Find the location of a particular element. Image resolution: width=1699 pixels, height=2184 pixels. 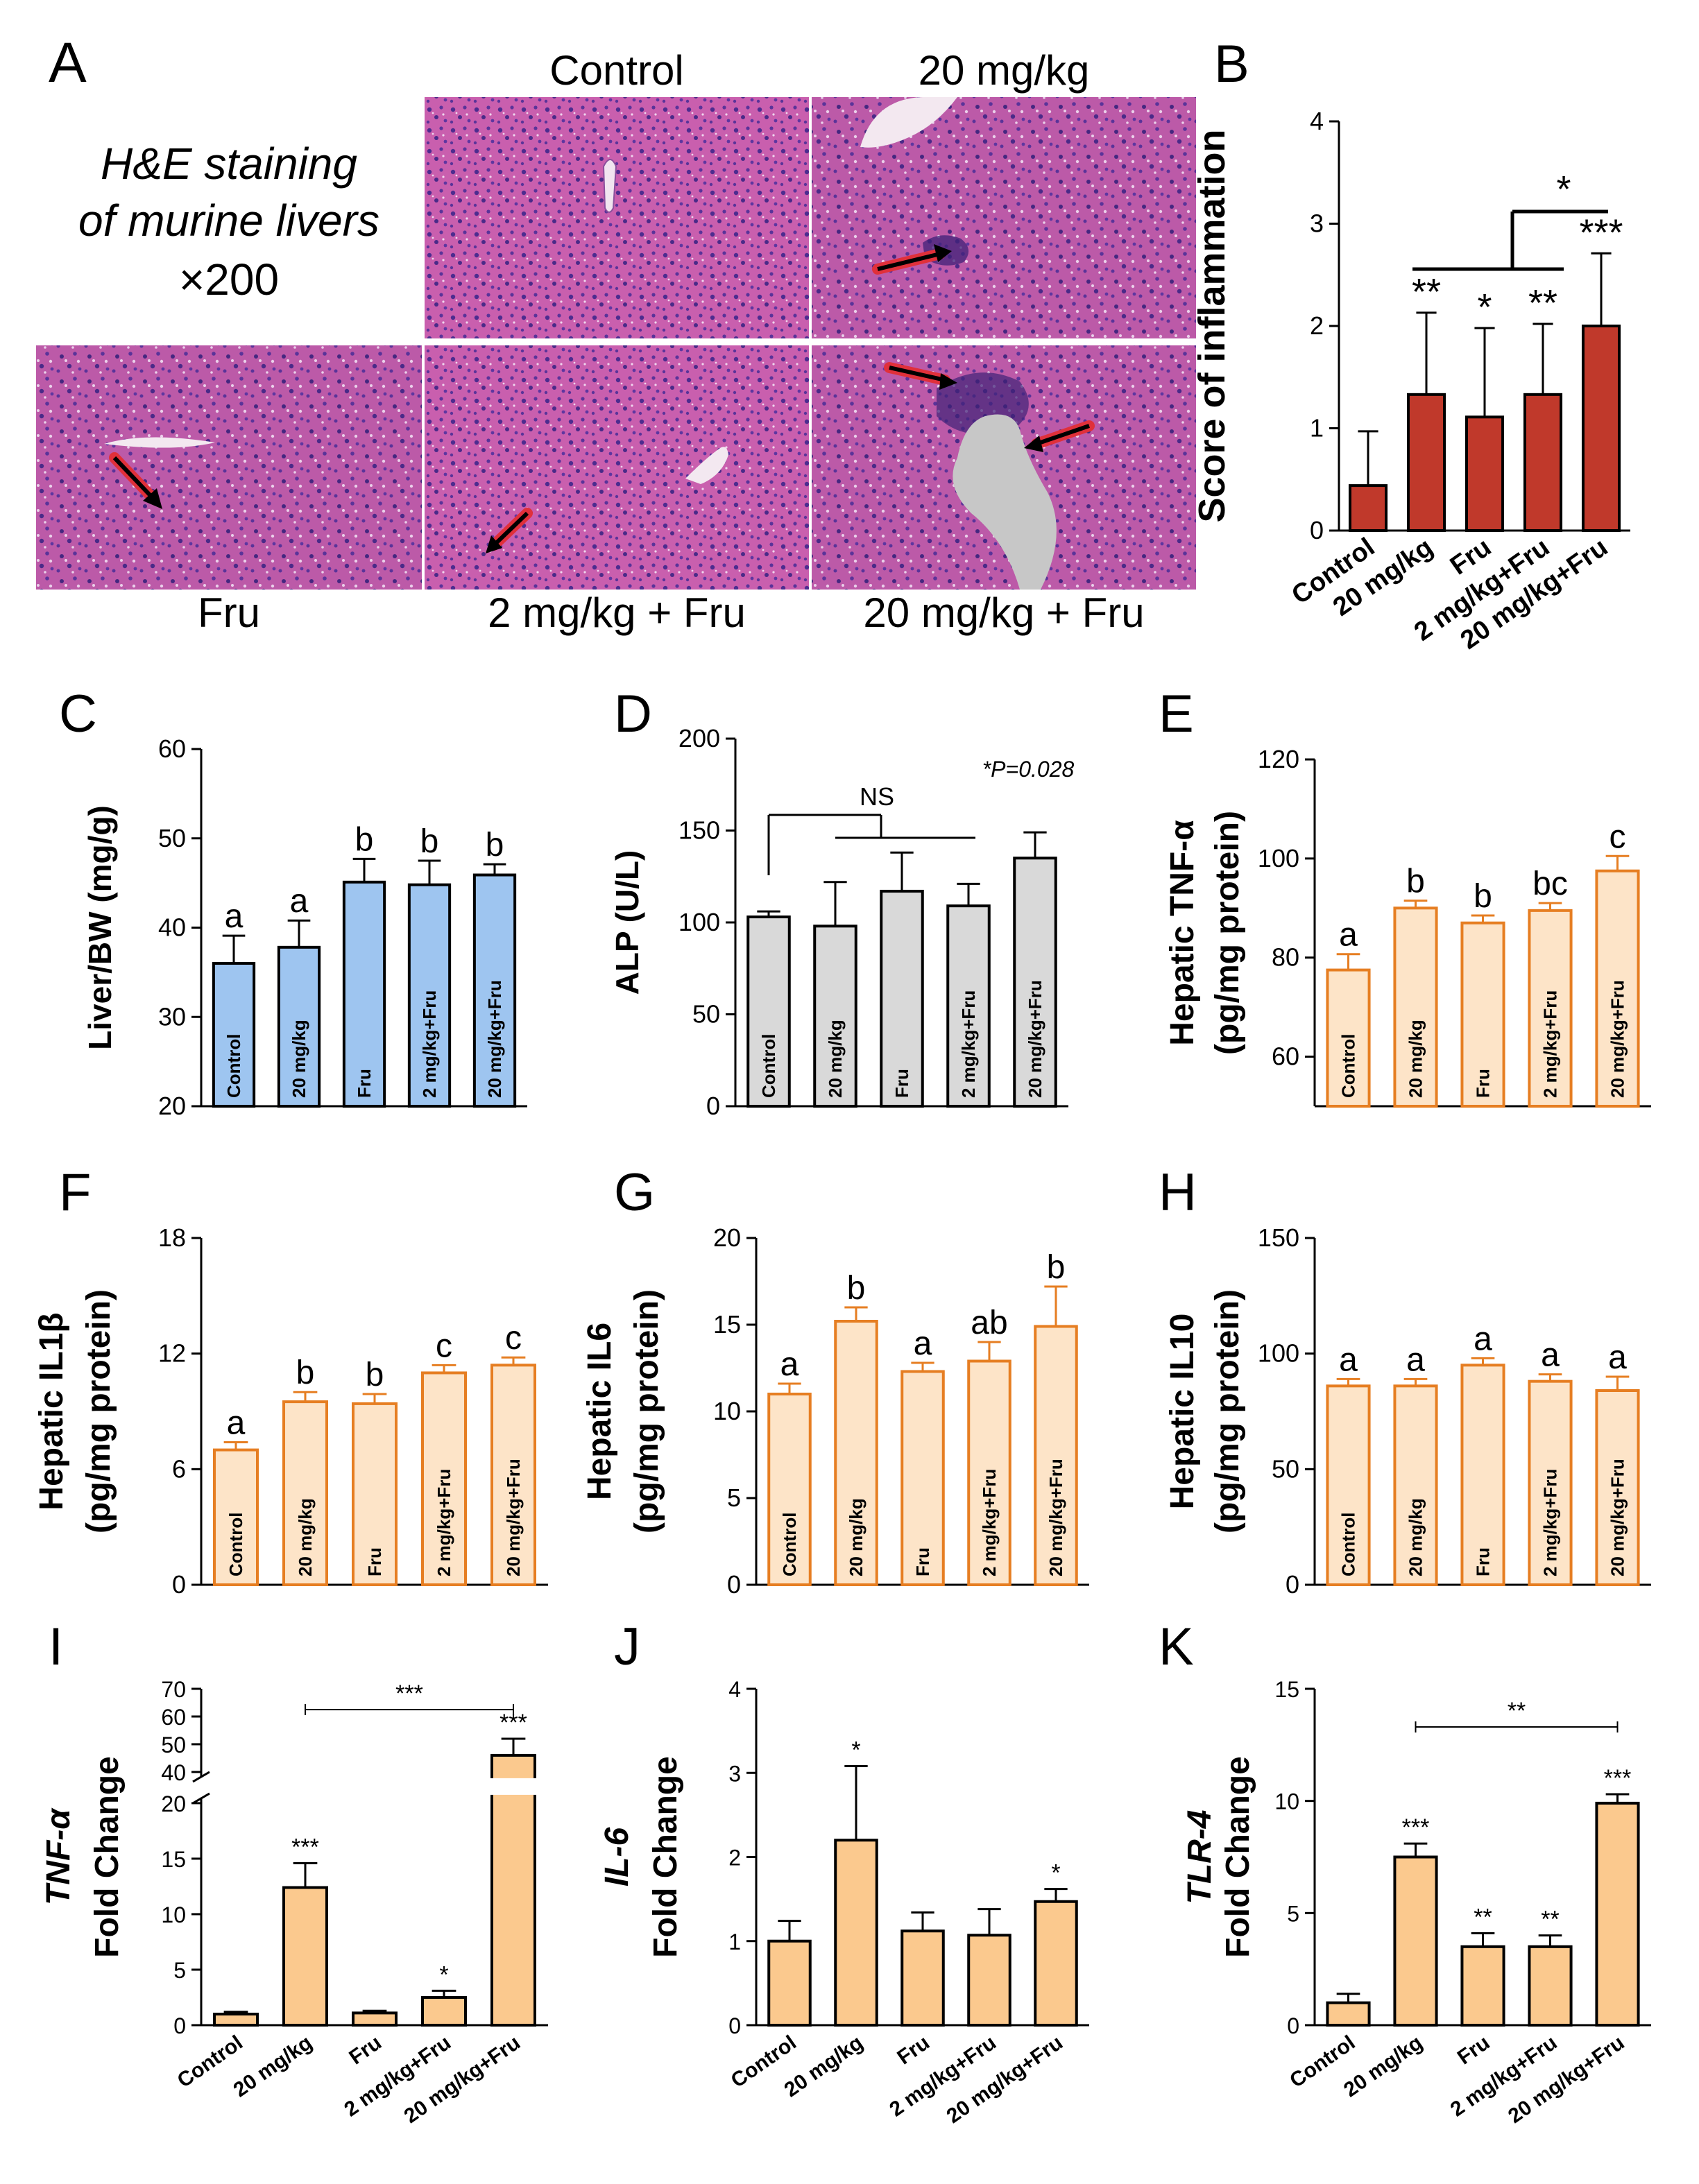

y-tick-label: 100 is located at coordinates (1278, 858).